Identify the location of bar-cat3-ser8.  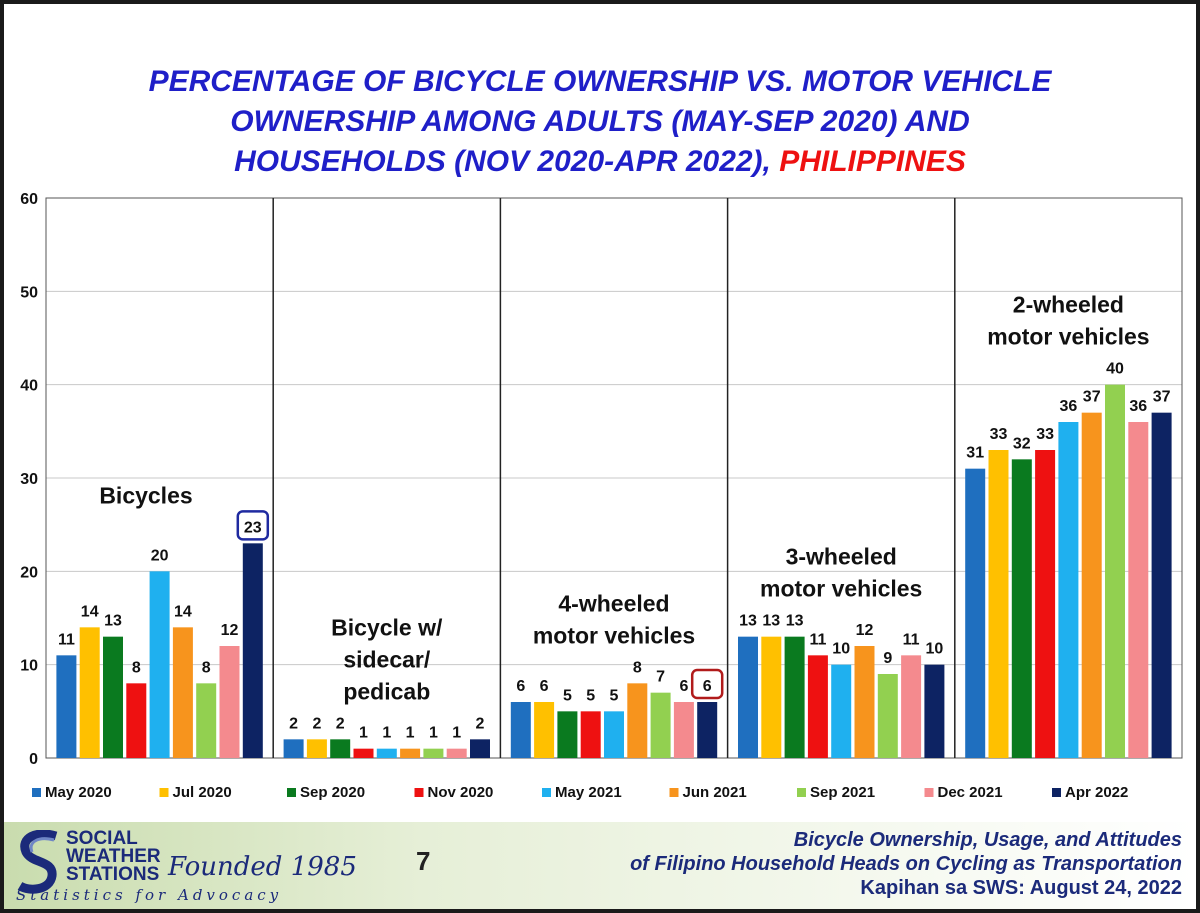
(934, 711).